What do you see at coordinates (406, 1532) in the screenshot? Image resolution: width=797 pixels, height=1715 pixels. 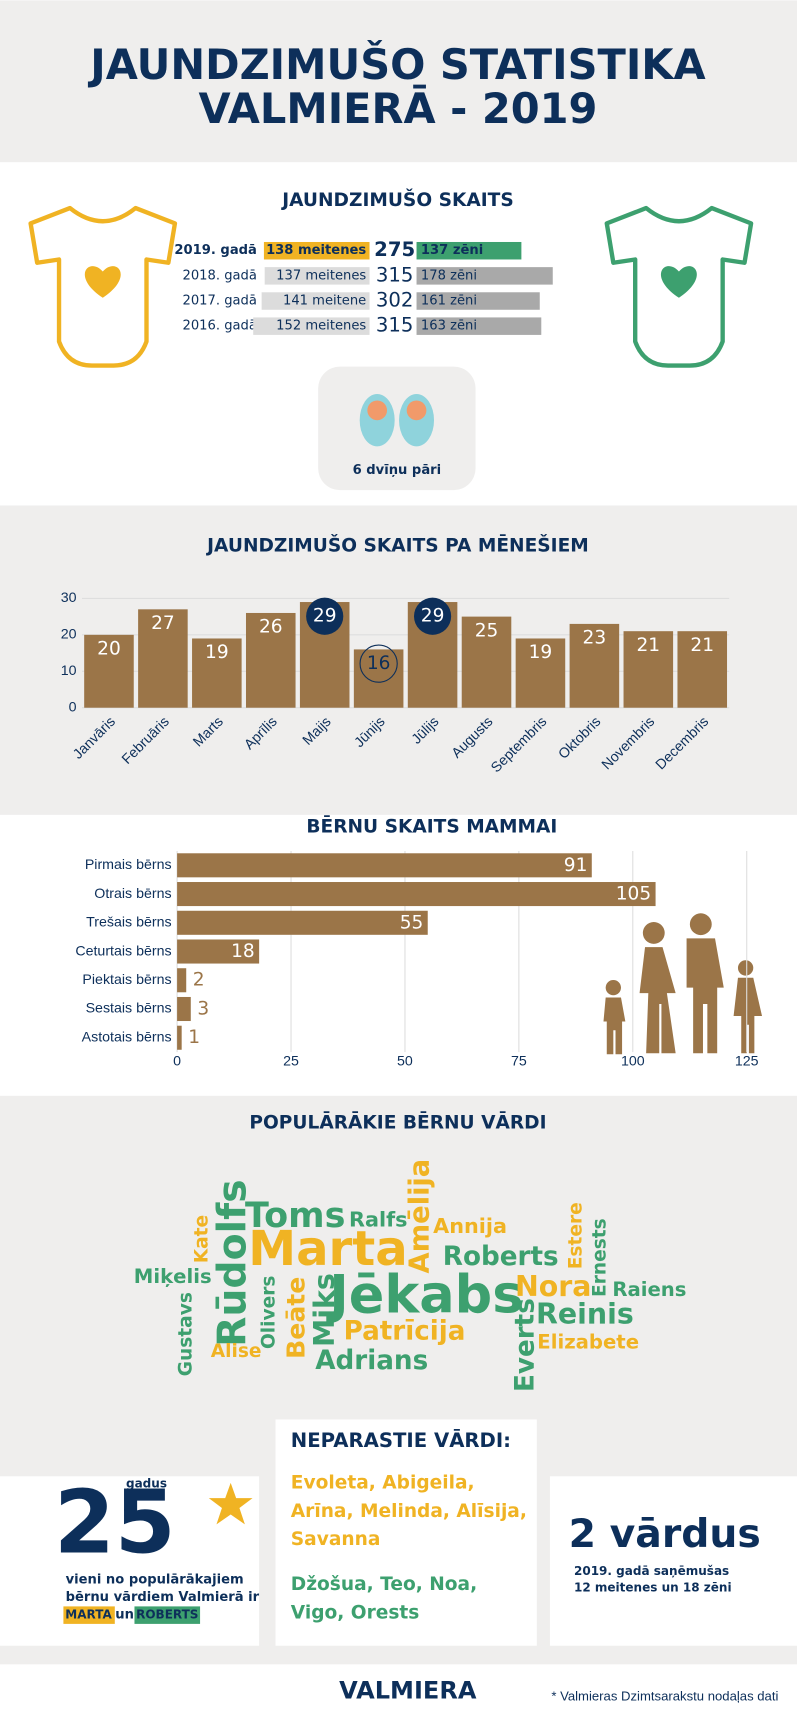 I see `unusual-box` at bounding box center [406, 1532].